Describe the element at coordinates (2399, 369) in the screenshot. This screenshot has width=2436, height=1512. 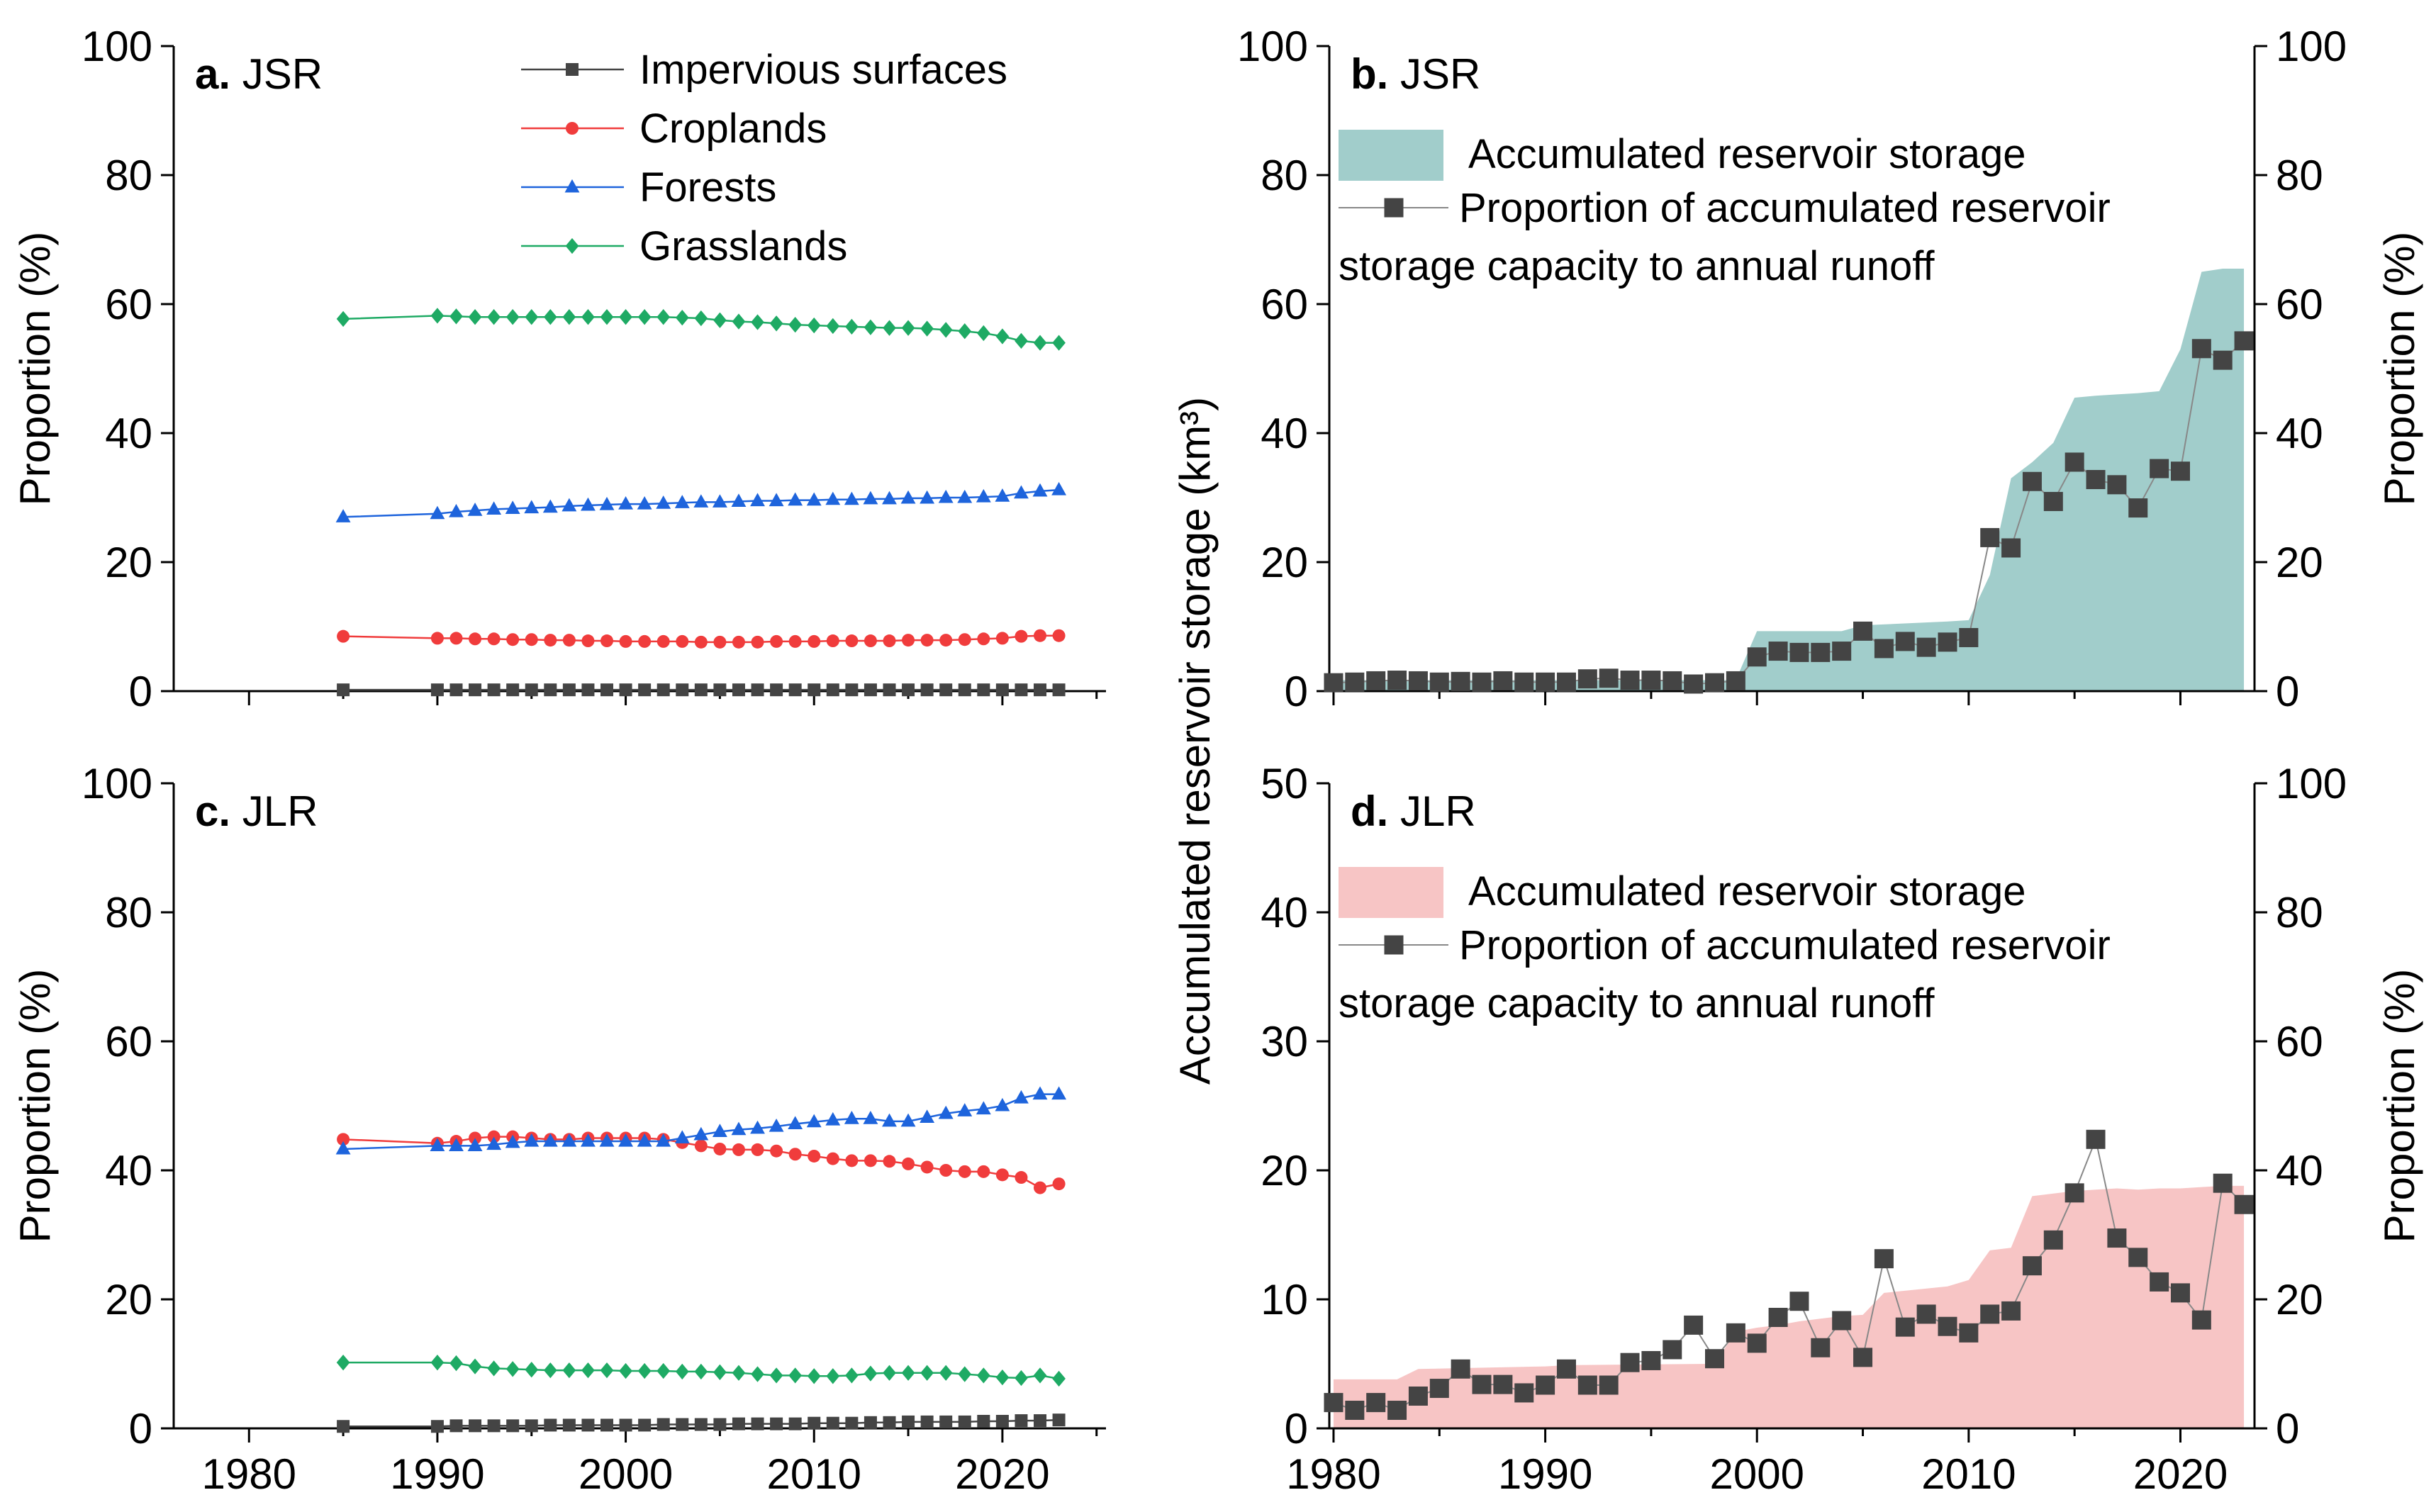
I see `y-right-axis-title: Proportion (%)` at that location.